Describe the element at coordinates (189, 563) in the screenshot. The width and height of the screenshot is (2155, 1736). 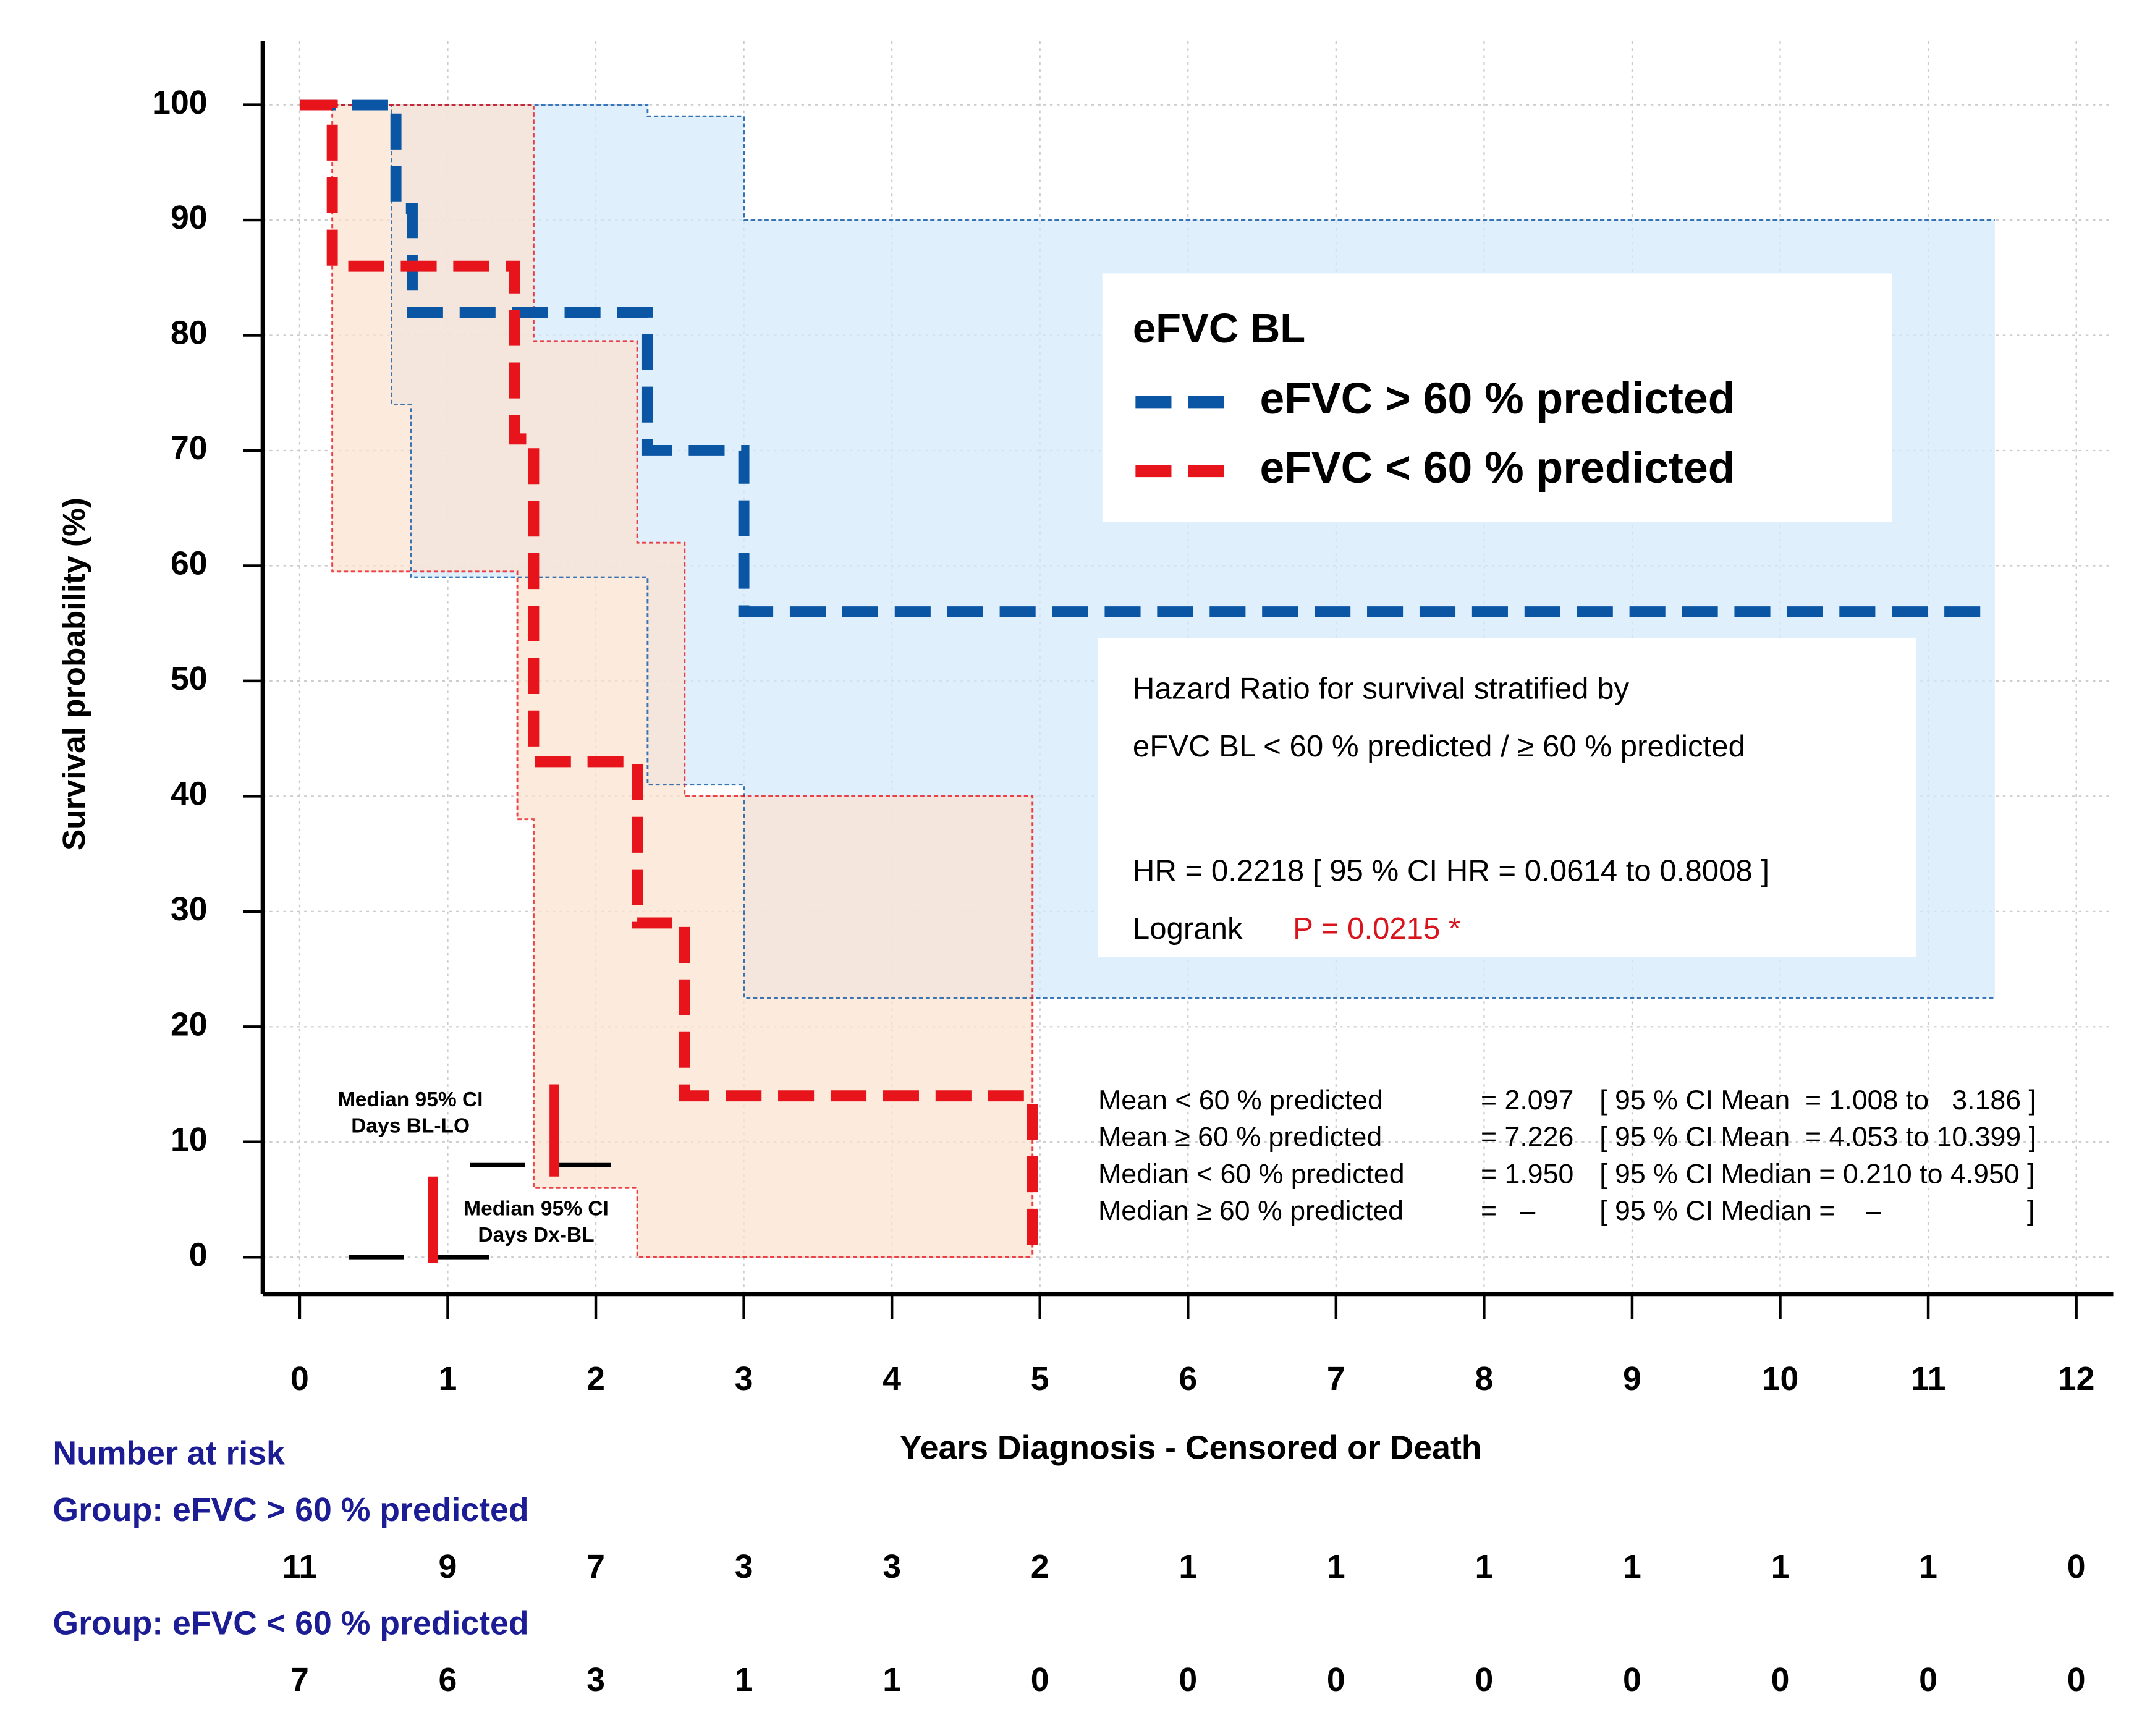
I see `y-tick-label: 60` at that location.